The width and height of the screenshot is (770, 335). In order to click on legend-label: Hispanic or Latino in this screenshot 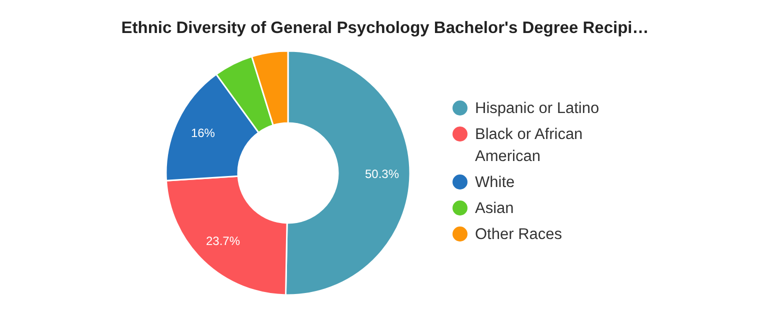, I will do `click(537, 108)`.